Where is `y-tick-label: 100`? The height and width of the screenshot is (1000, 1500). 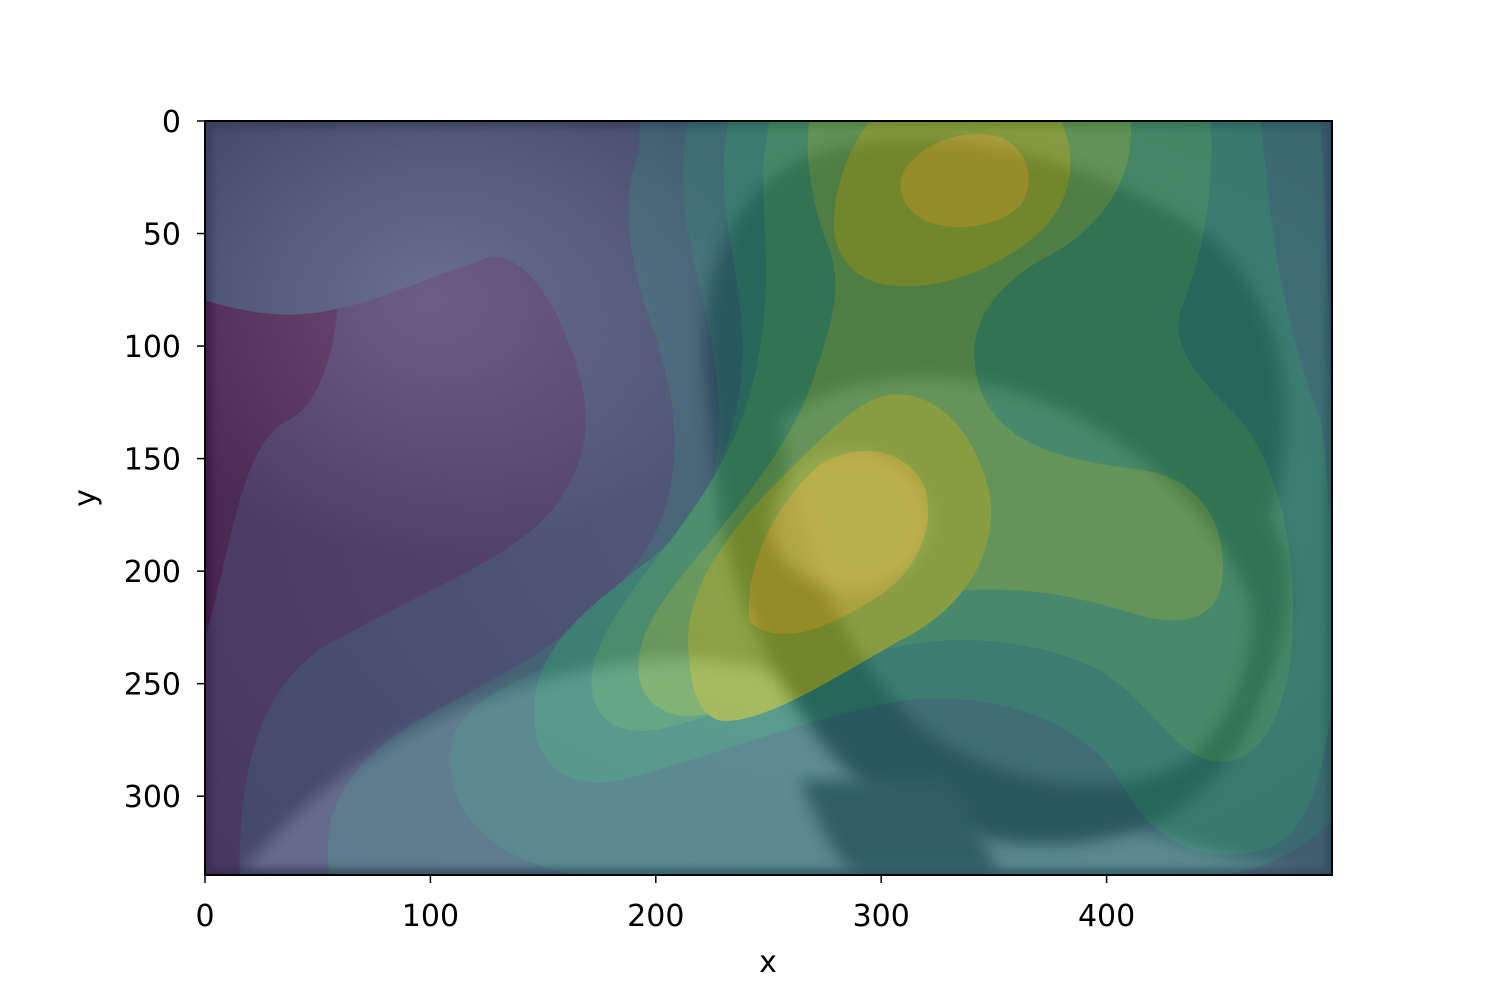
y-tick-label: 100 is located at coordinates (152, 347).